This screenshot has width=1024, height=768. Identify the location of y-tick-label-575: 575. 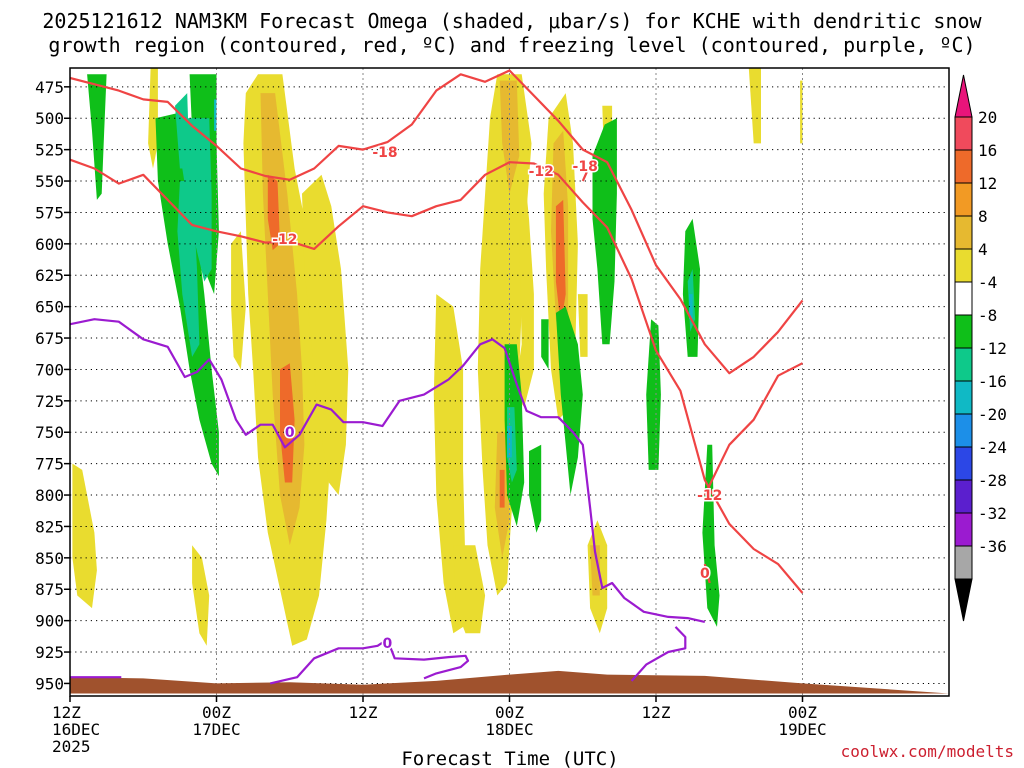
(49, 212).